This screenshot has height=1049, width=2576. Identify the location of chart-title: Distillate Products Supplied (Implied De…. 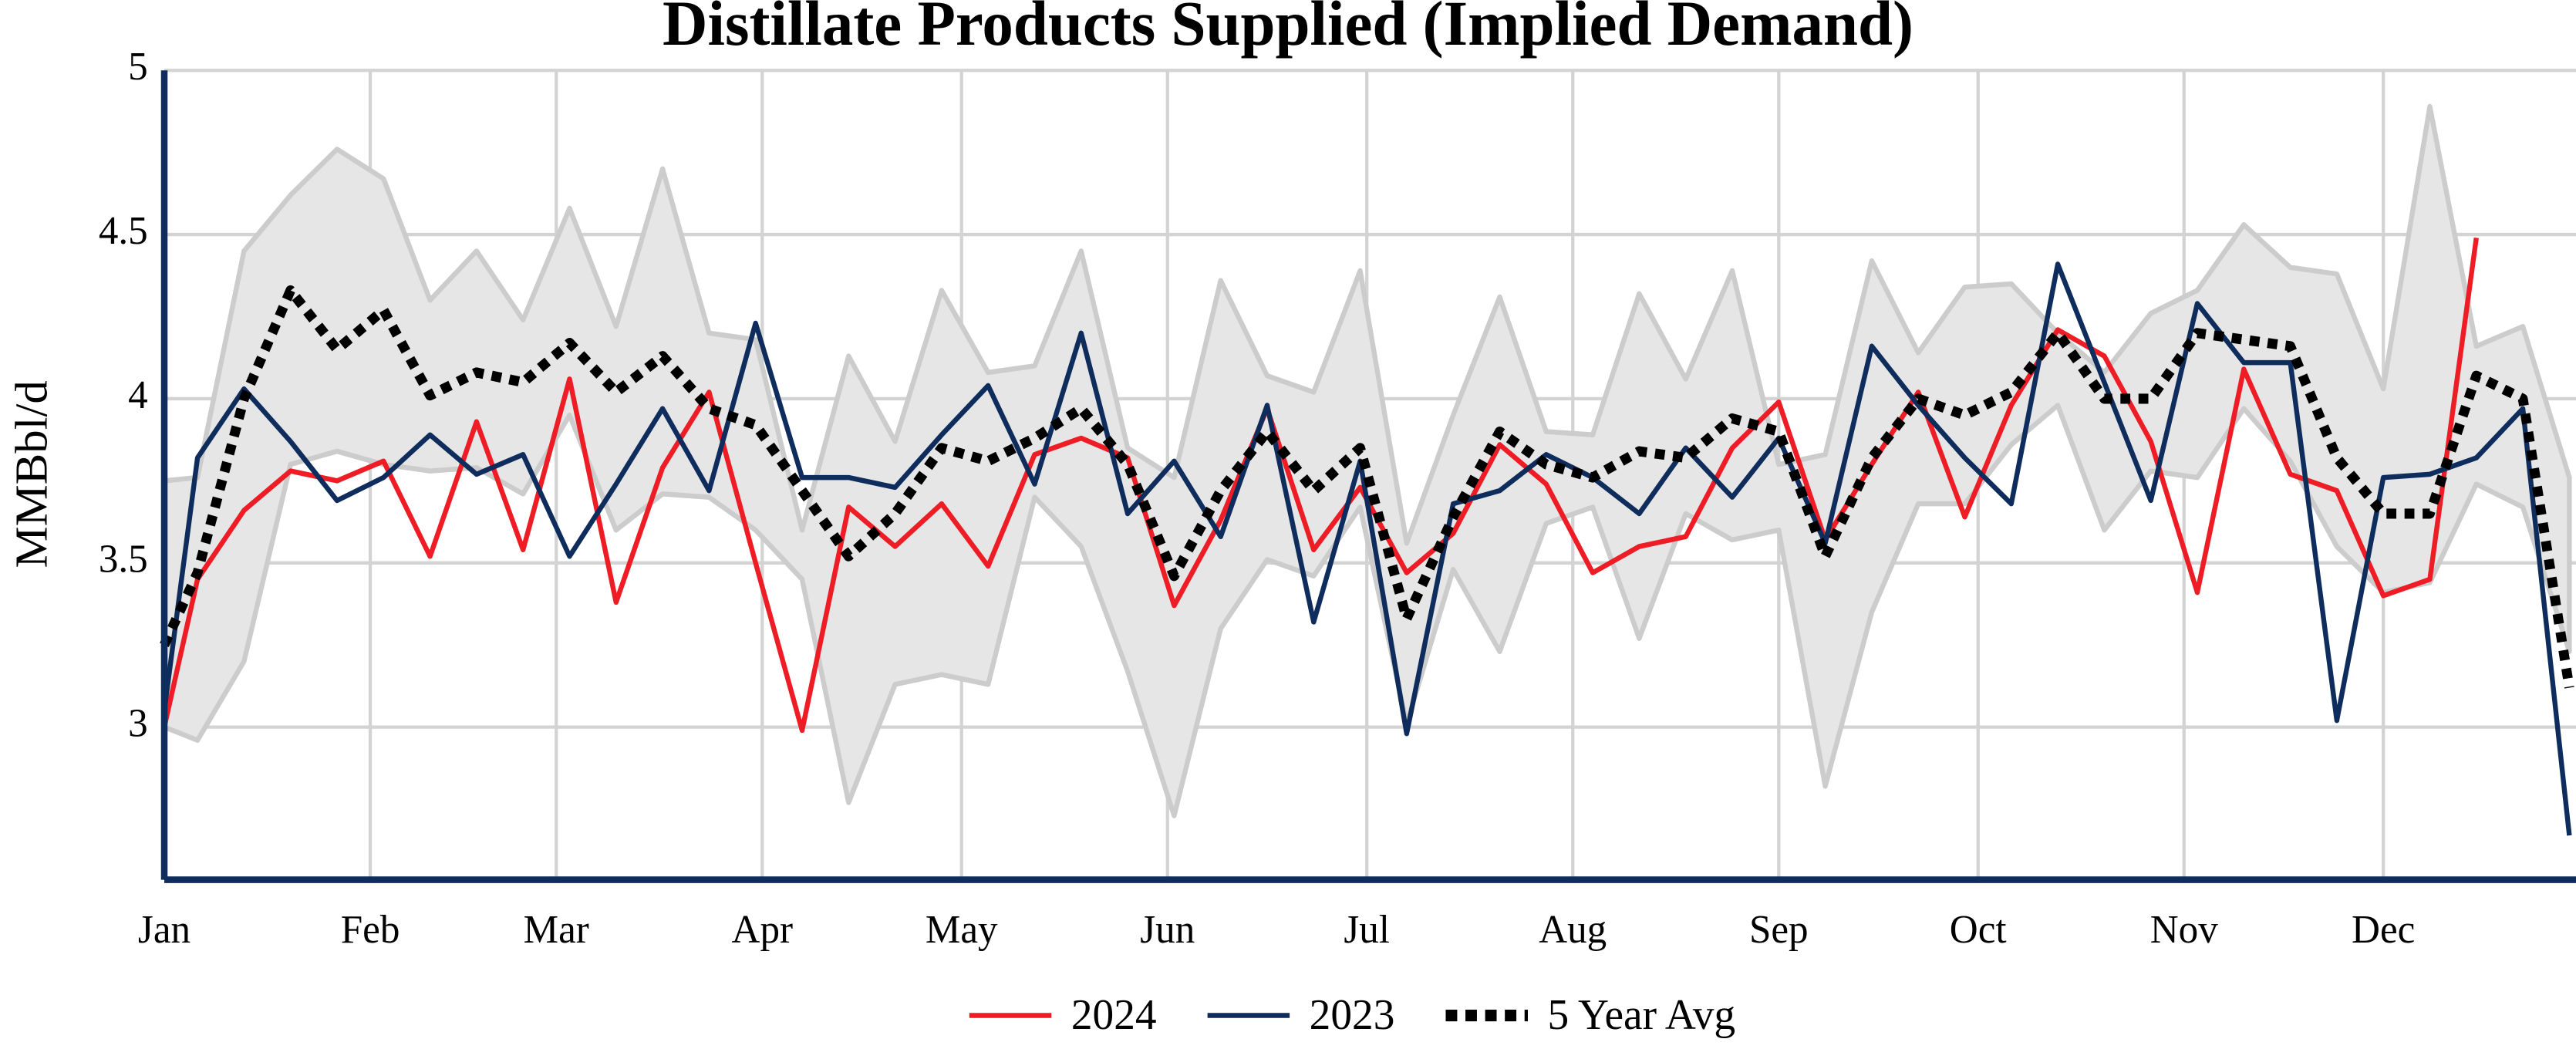
(1288, 29).